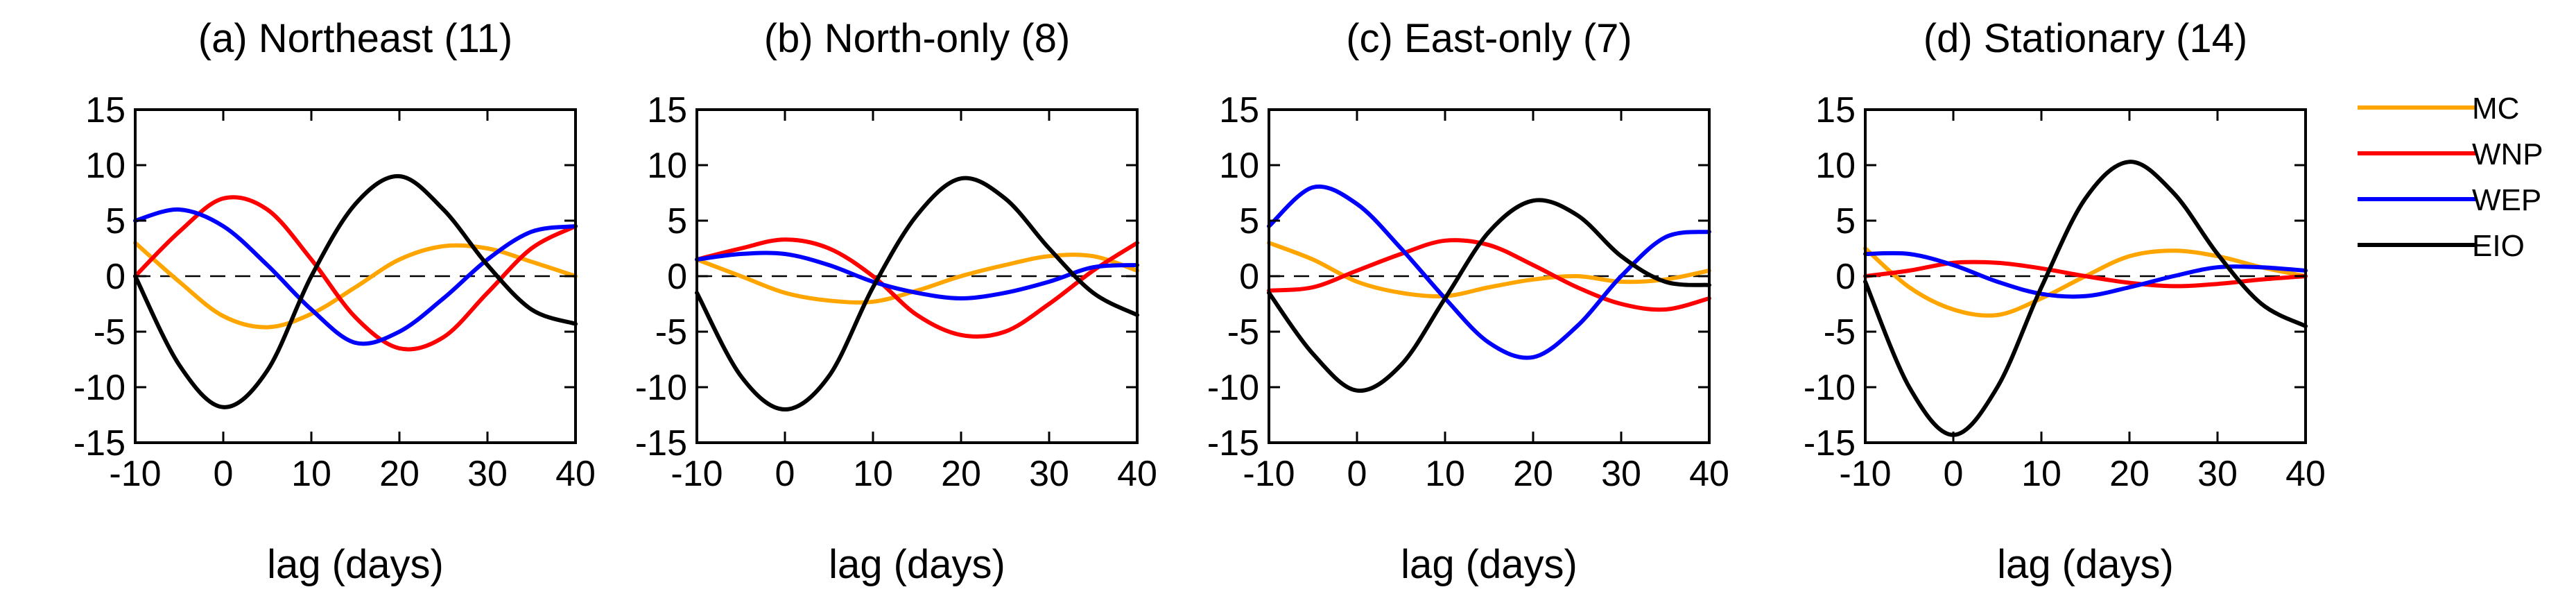 This screenshot has width=2576, height=612. Describe the element at coordinates (2450, 177) in the screenshot. I see `legend: MC WNP WEP EIO` at that location.